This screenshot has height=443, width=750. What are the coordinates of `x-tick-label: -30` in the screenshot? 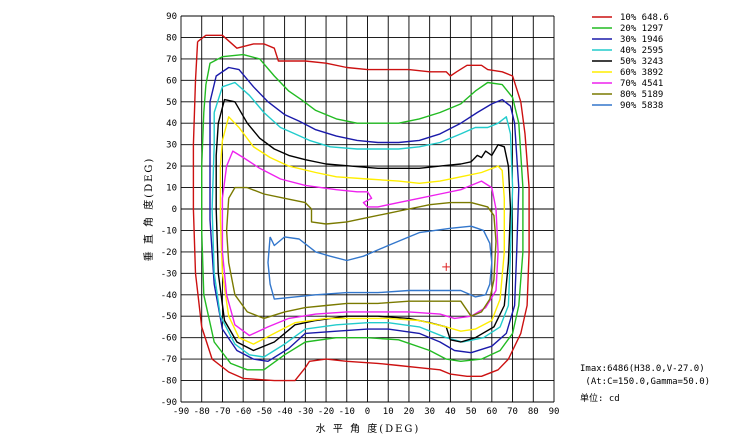 It's located at (305, 412).